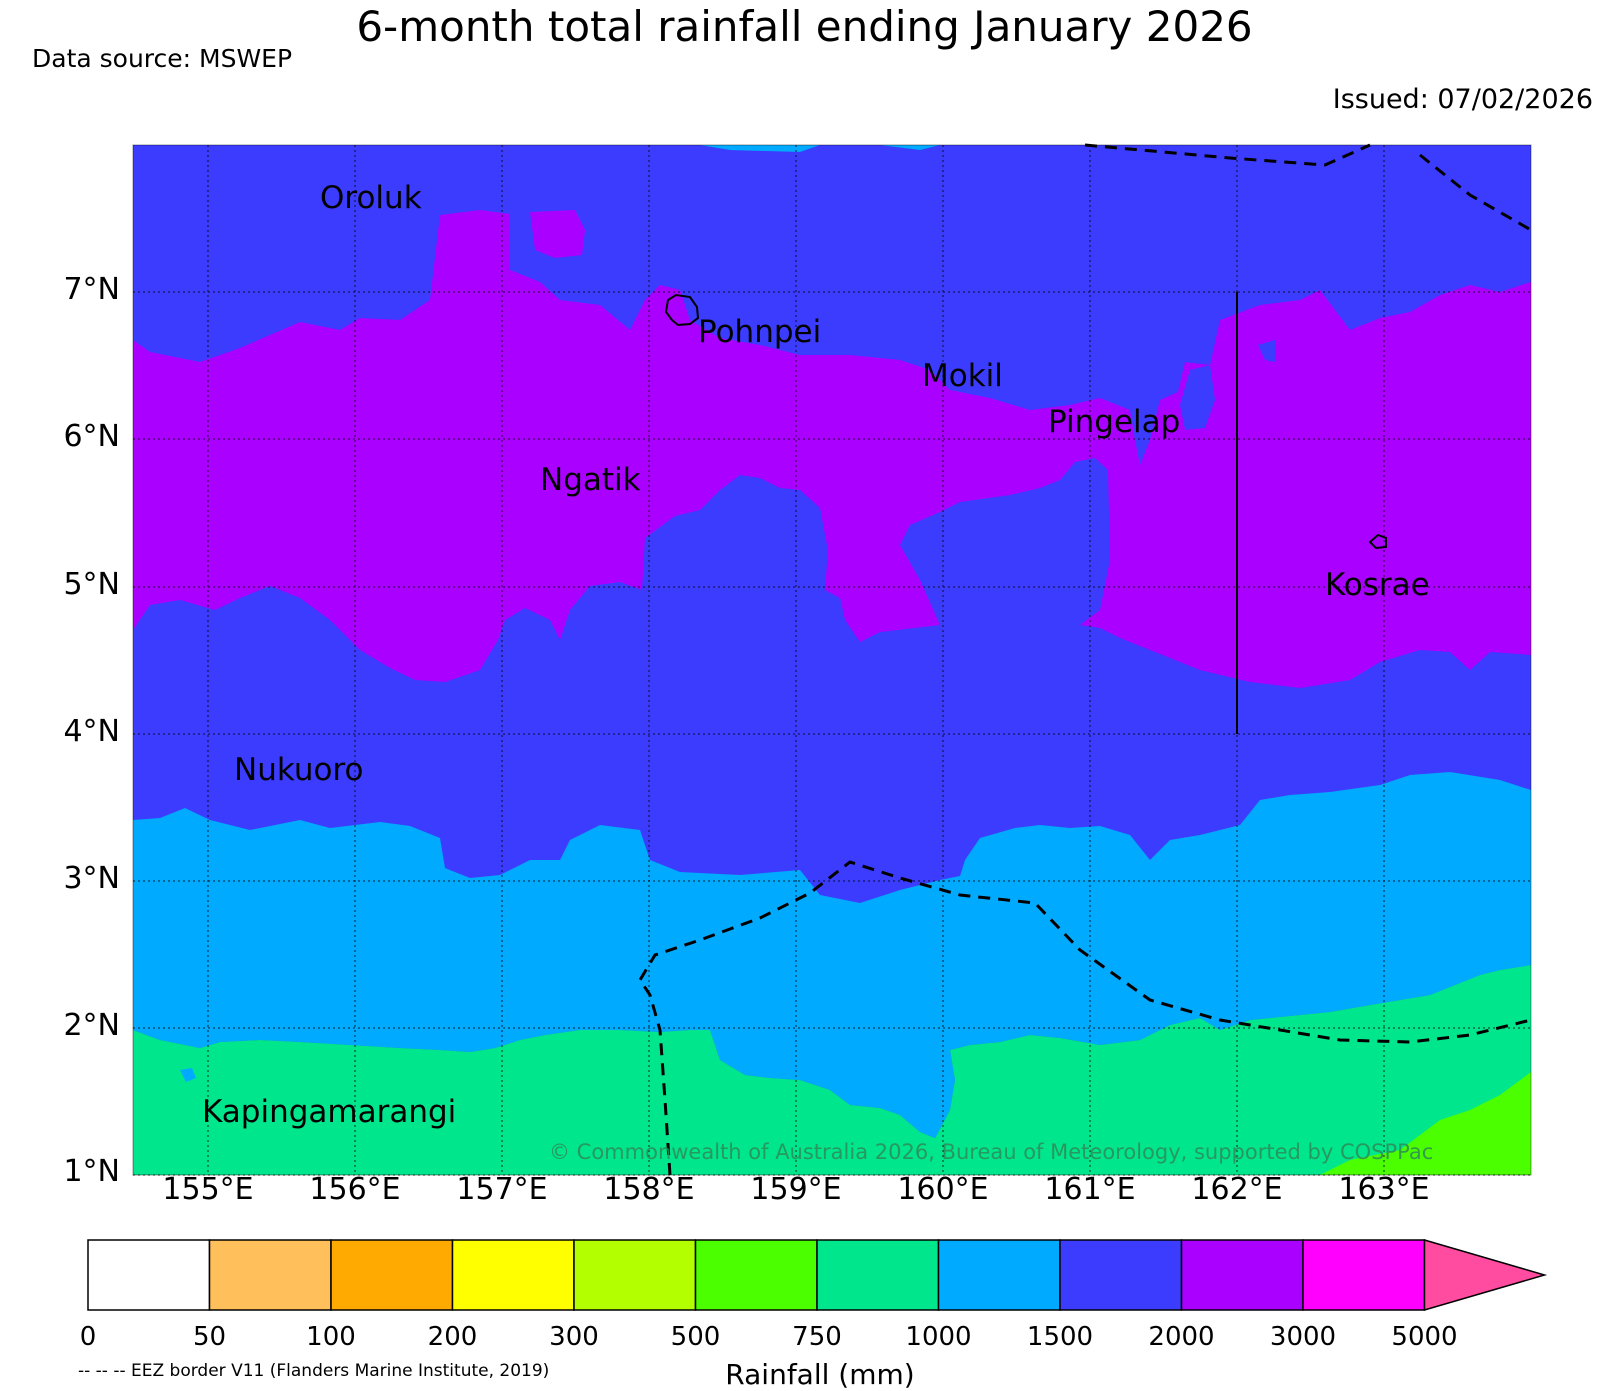 The height and width of the screenshot is (1391, 1609). What do you see at coordinates (574, 1337) in the screenshot?
I see `colorbar-tick-label: 300` at bounding box center [574, 1337].